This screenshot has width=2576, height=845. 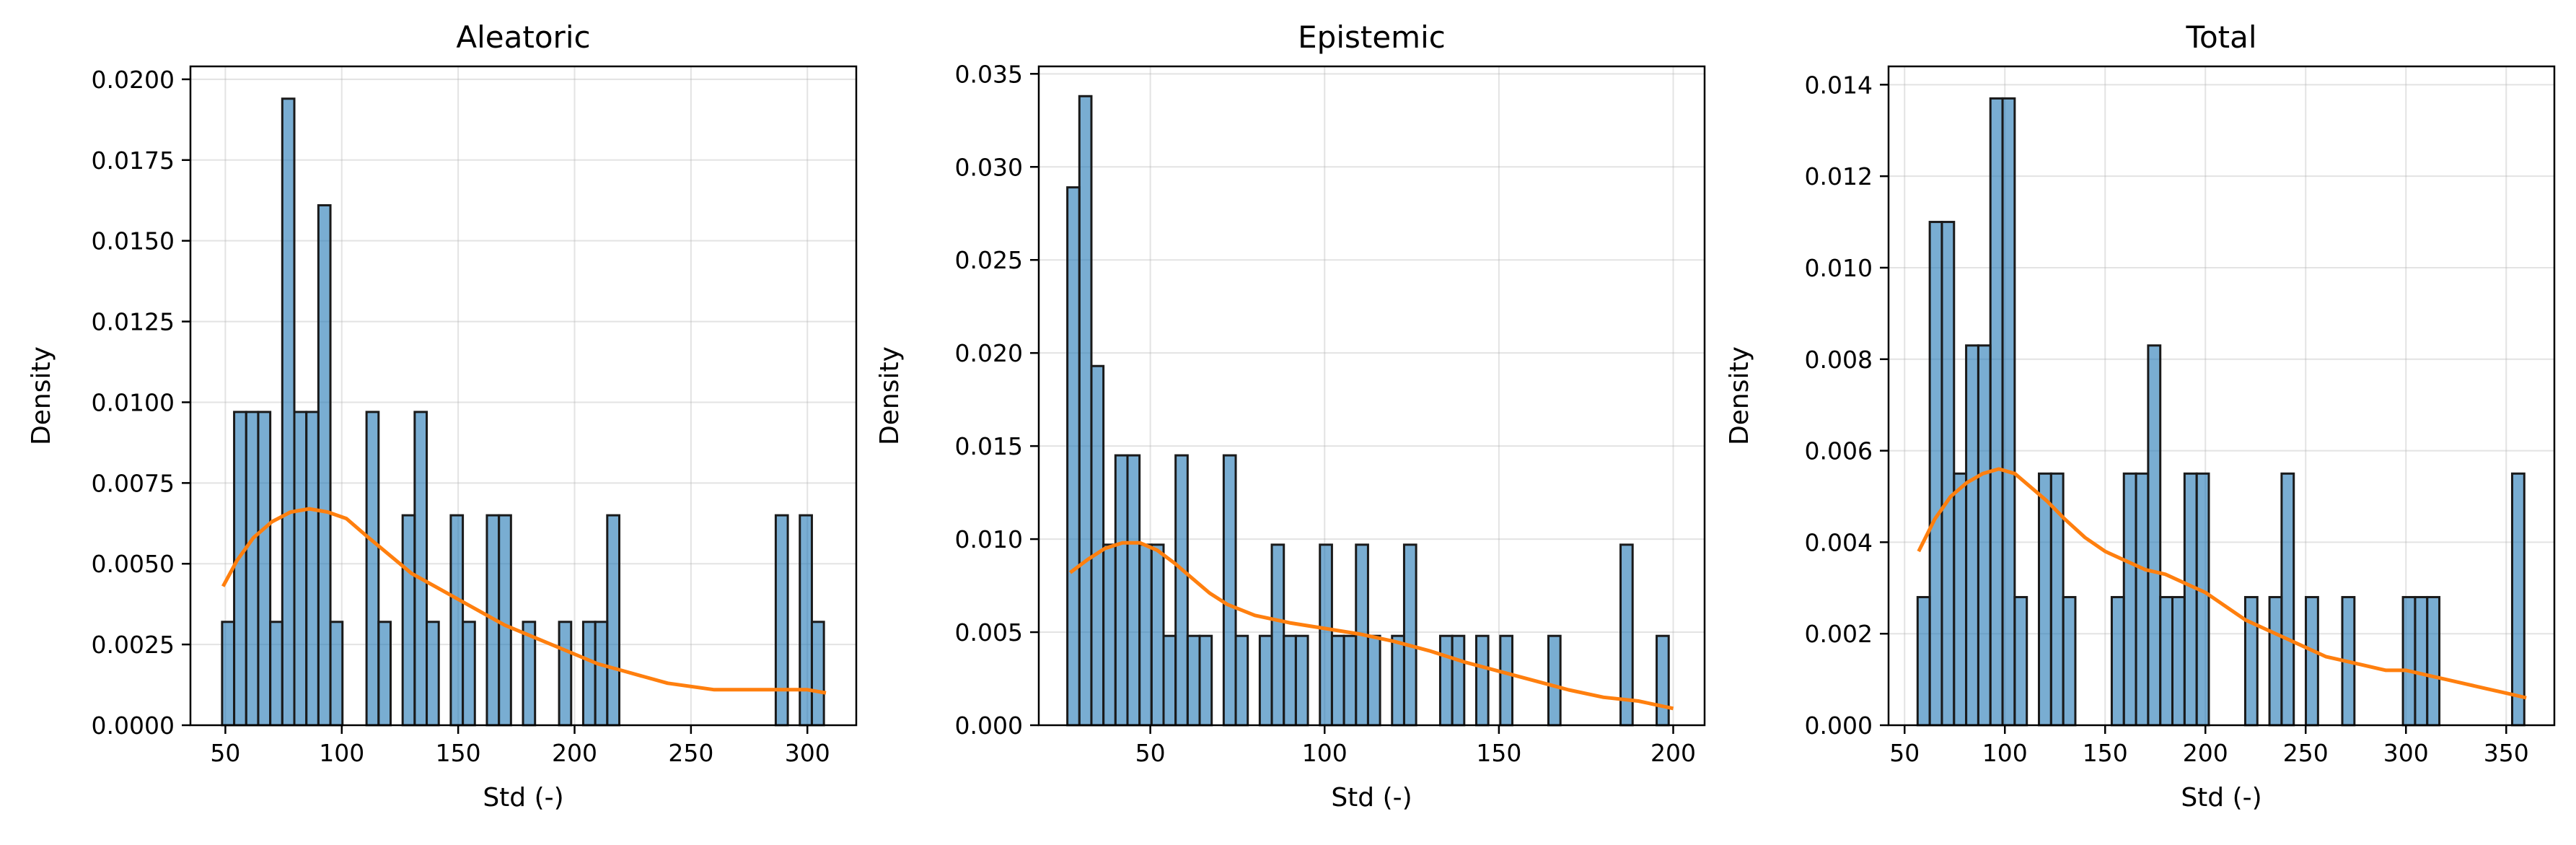 I want to click on y-tick-label: 0.004, so click(x=1839, y=542).